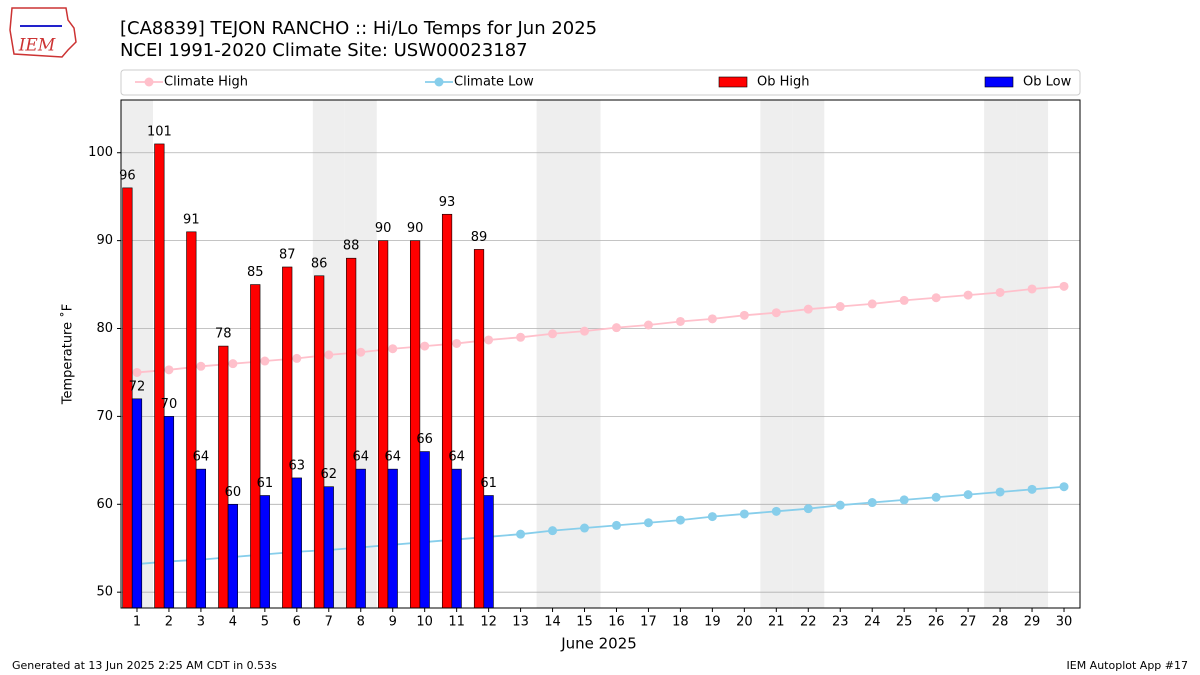  I want to click on x-tick-label: 3, so click(201, 622).